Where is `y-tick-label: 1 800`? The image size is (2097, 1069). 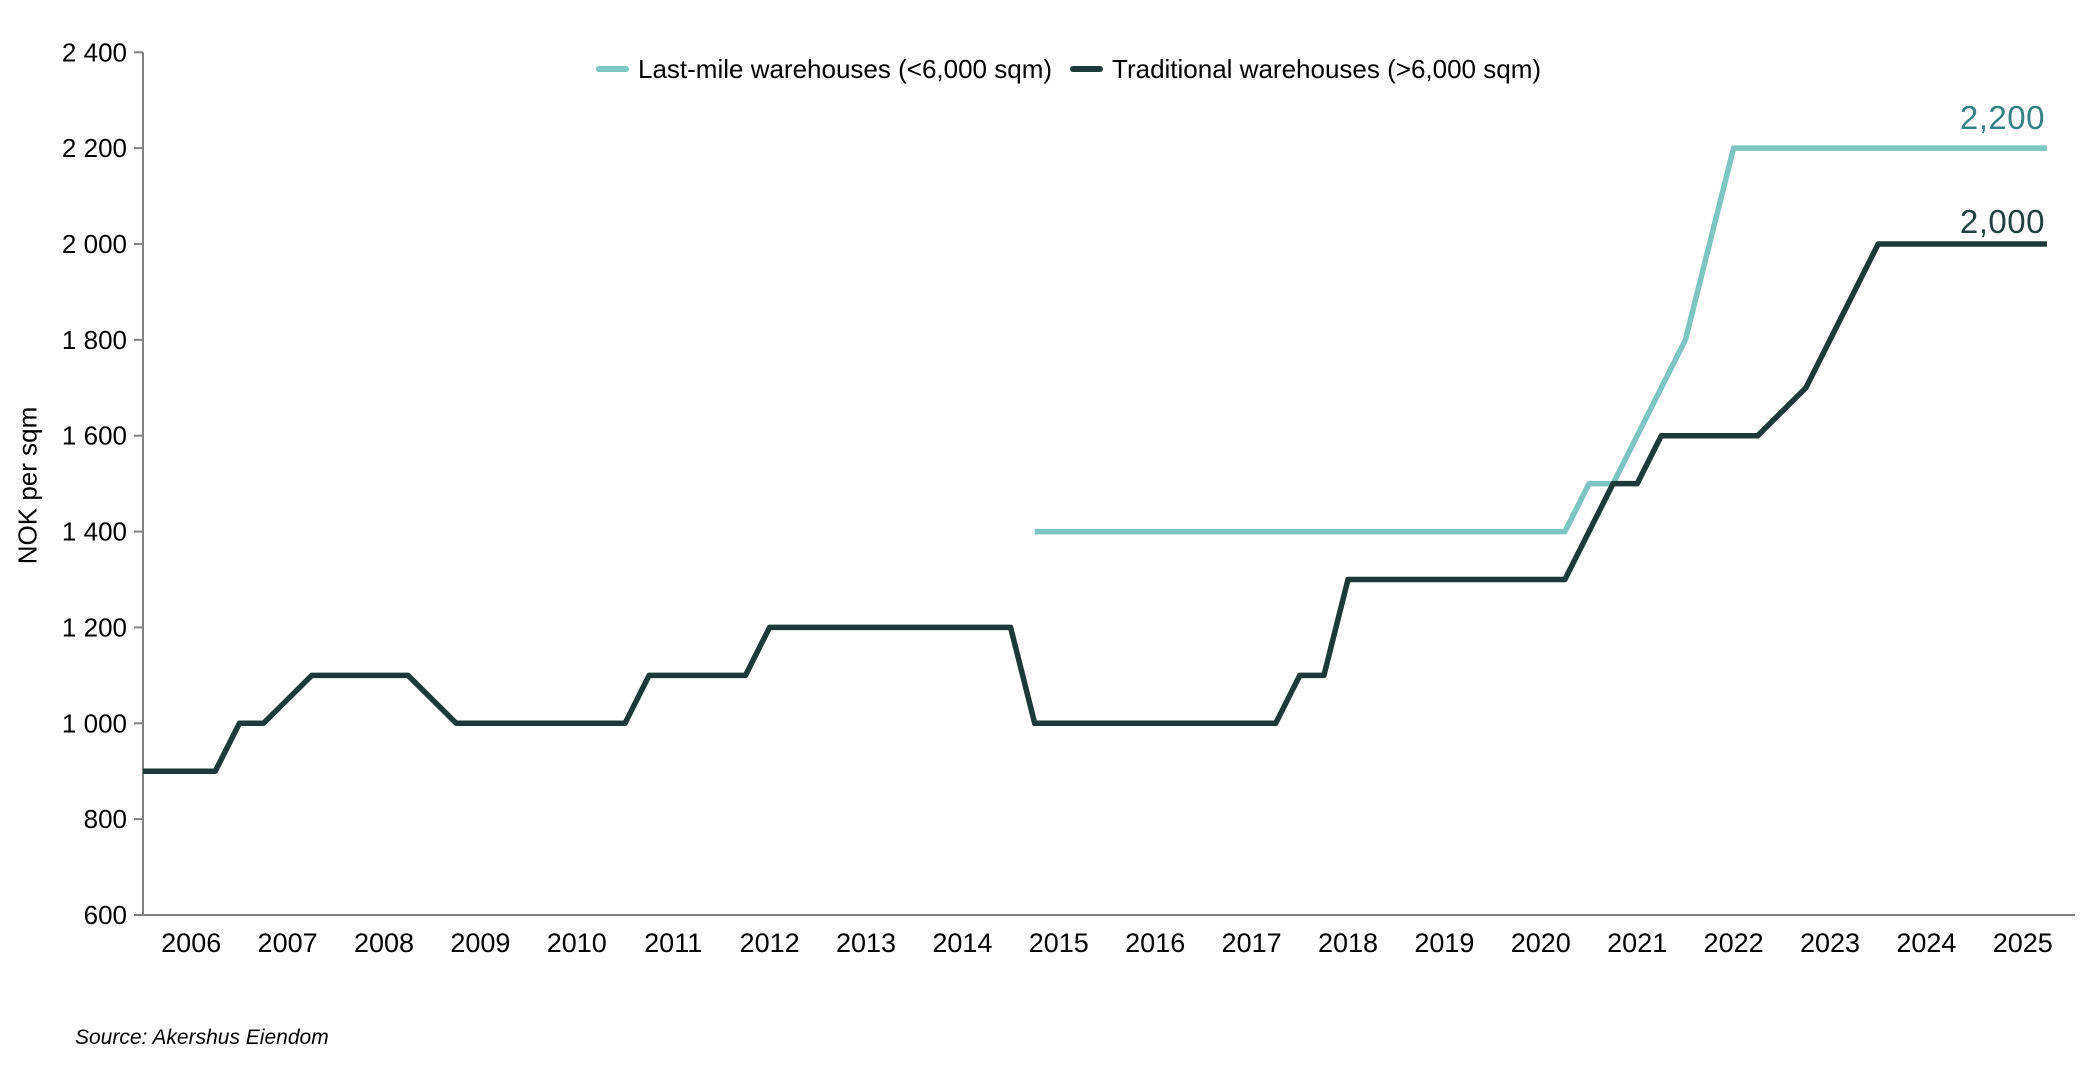 y-tick-label: 1 800 is located at coordinates (94, 340).